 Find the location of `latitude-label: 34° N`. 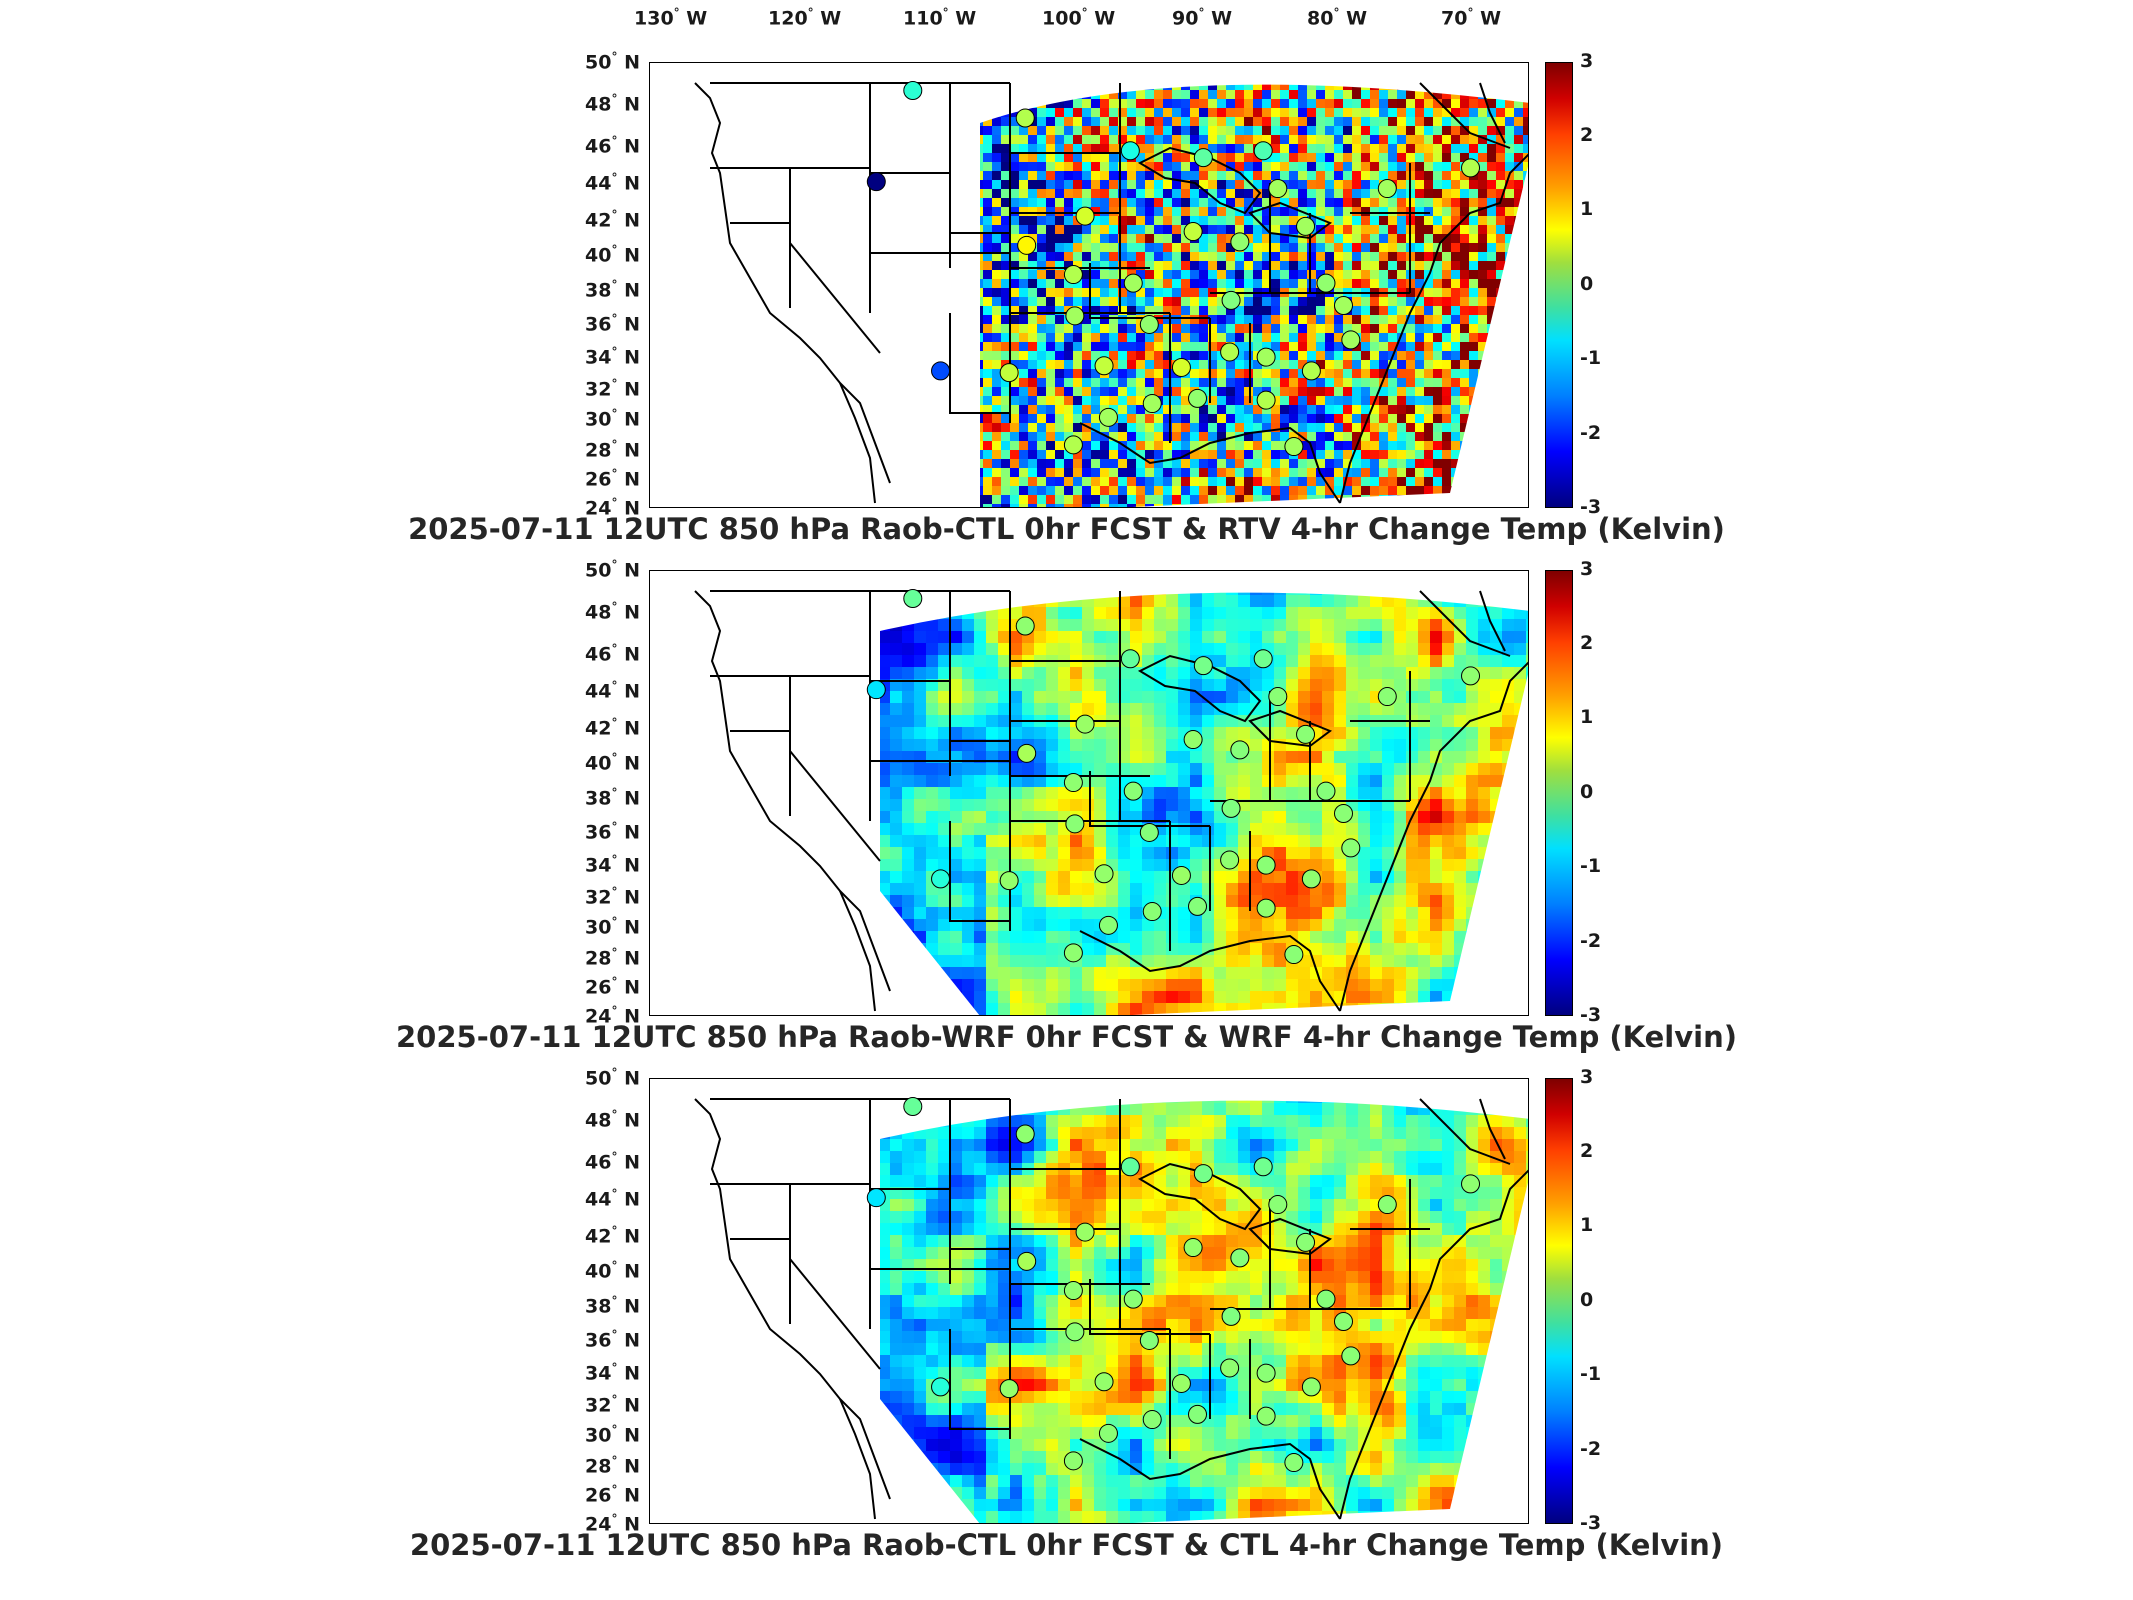

latitude-label: 34° N is located at coordinates (612, 357).